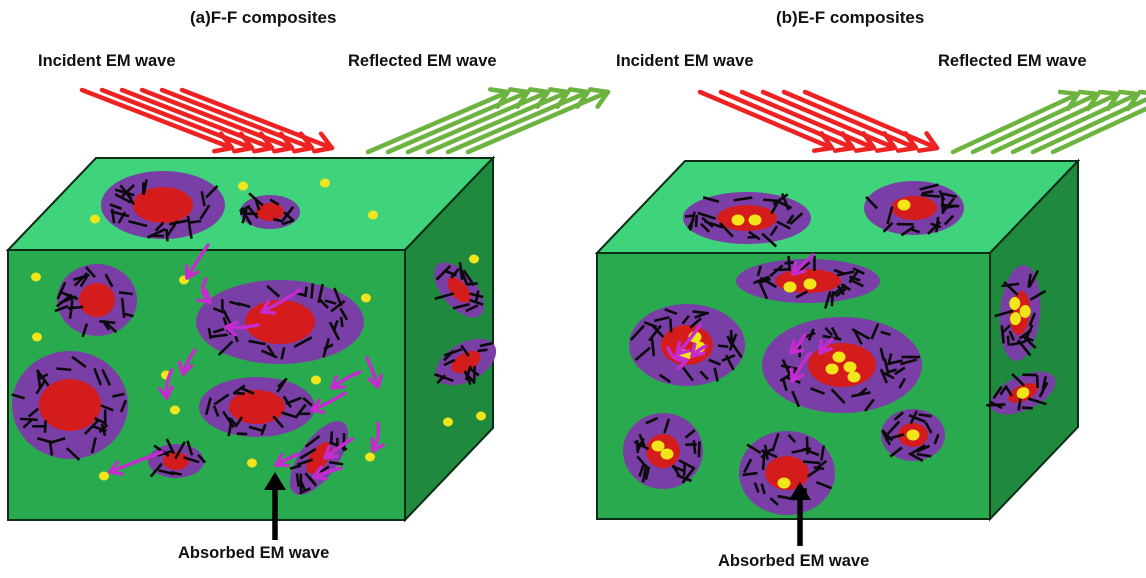 This screenshot has height=578, width=1146. What do you see at coordinates (793, 561) in the screenshot?
I see `panel-b-absorbed-label: Absorbed EM wave` at bounding box center [793, 561].